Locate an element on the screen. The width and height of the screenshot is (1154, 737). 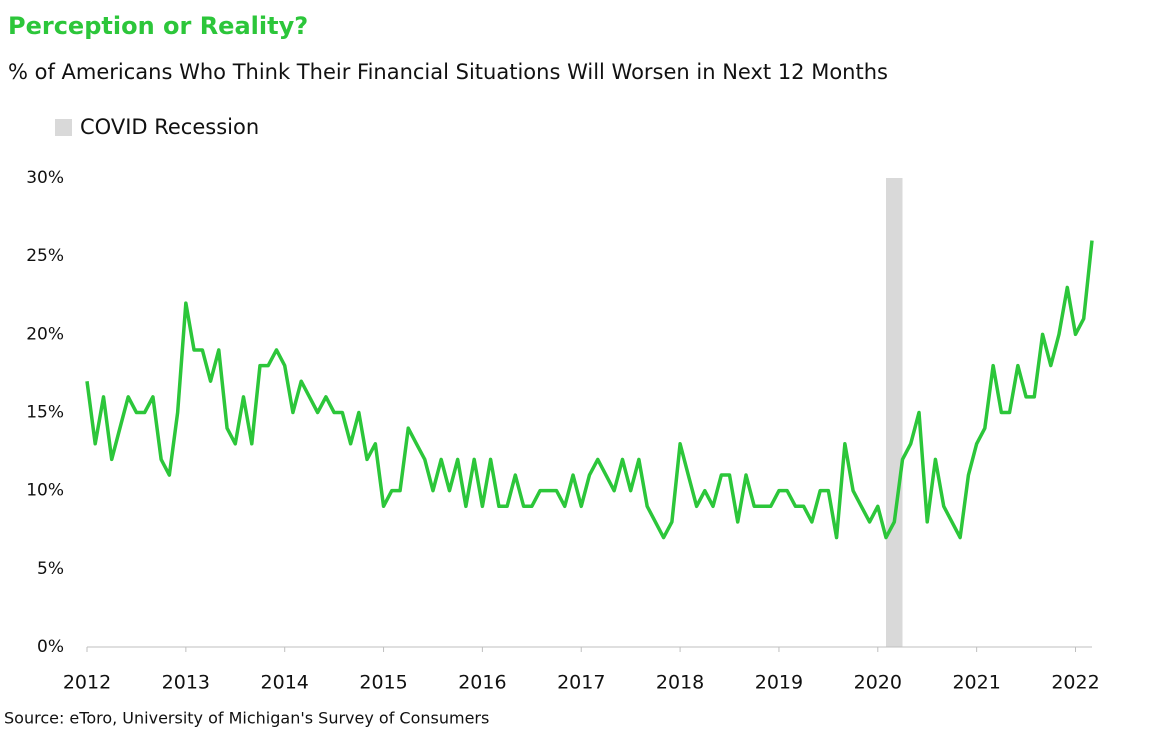
x-tick-label: 2019 is located at coordinates (779, 683).